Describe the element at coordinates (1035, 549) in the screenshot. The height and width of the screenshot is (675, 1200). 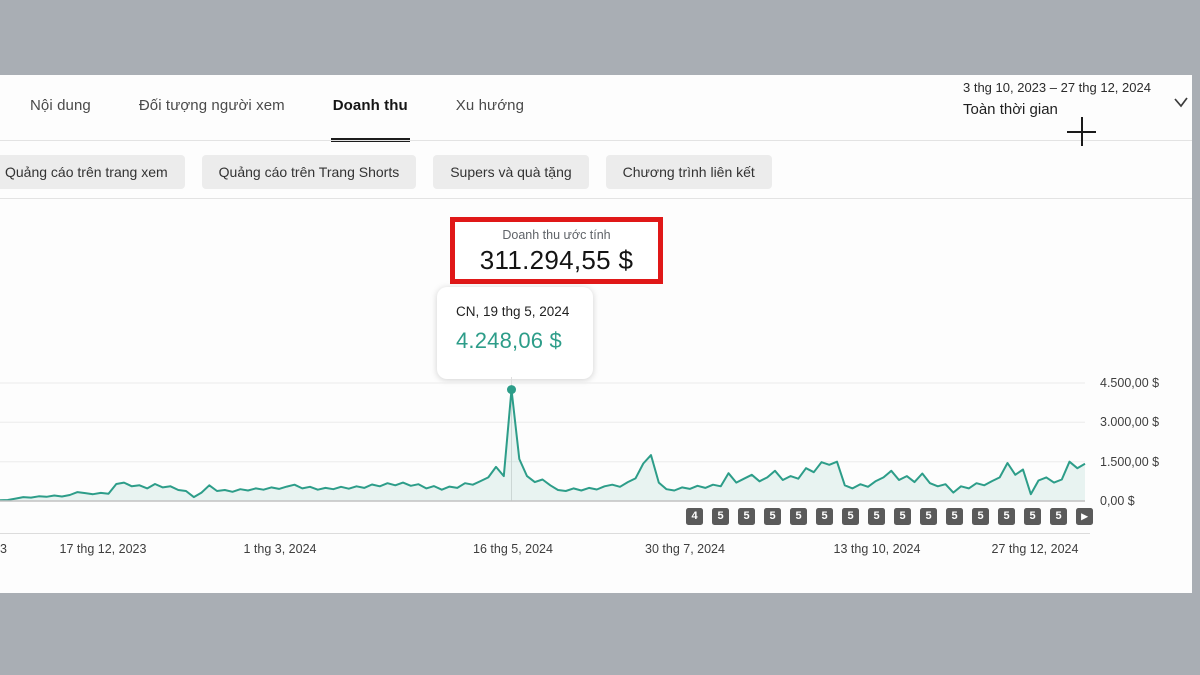
I see `x-tick-label: 27 thg 12, 2024` at that location.